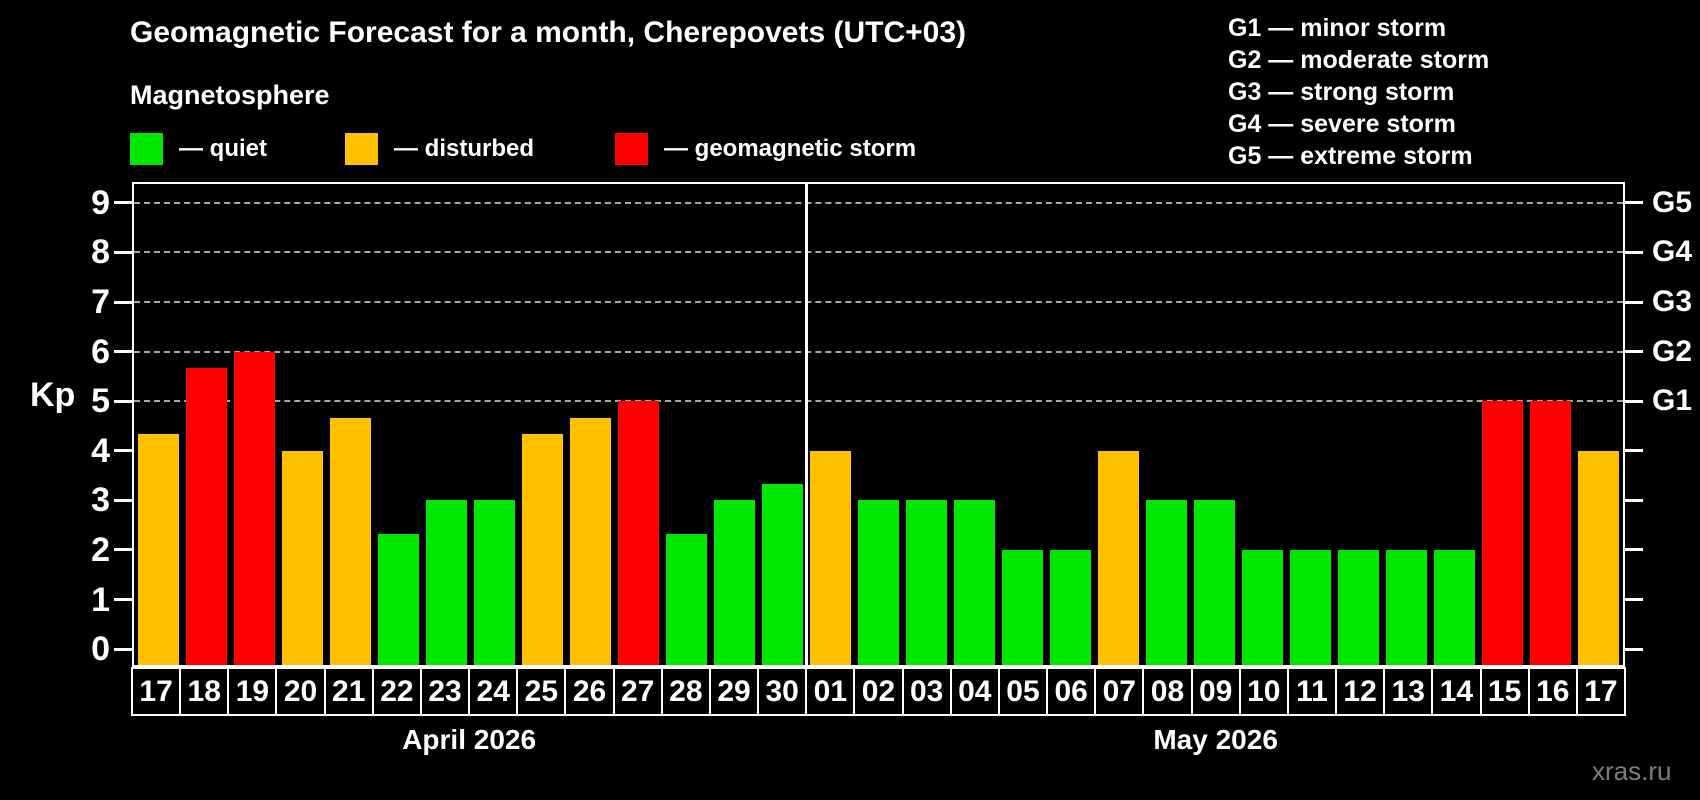 The width and height of the screenshot is (1700, 800). I want to click on disturbed-label: — disturbed, so click(464, 148).